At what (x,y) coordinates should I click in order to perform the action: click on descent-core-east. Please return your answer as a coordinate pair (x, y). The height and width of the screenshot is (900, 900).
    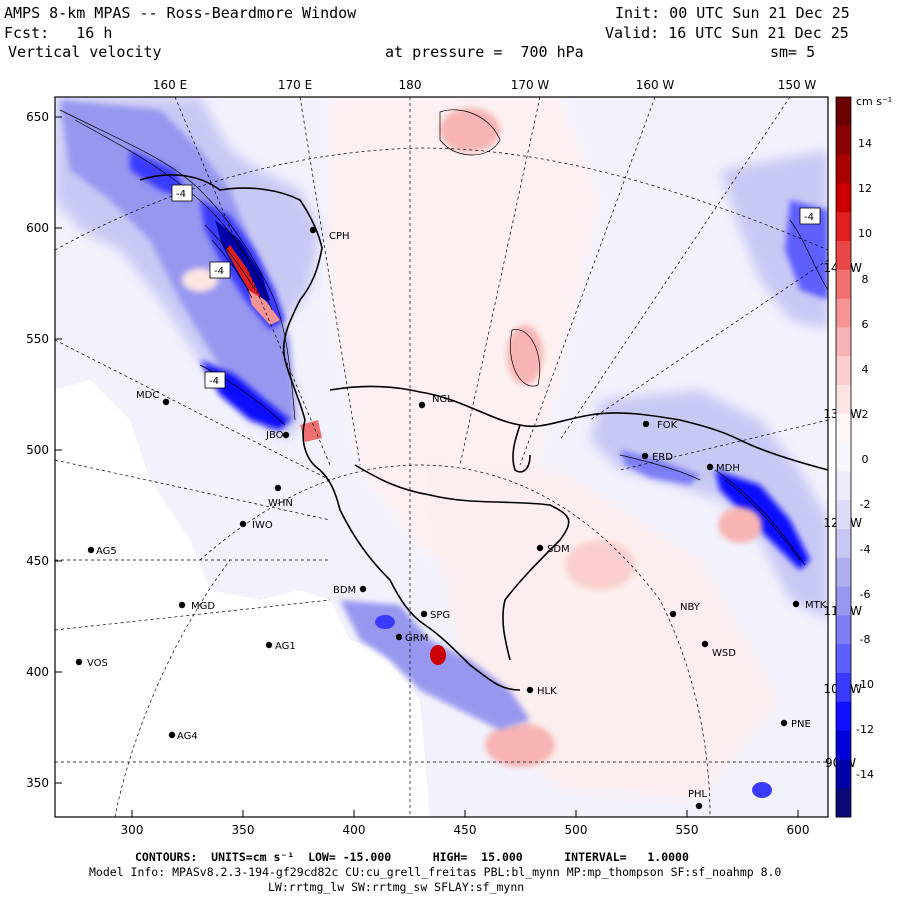
    Looking at the image, I should click on (806, 250).